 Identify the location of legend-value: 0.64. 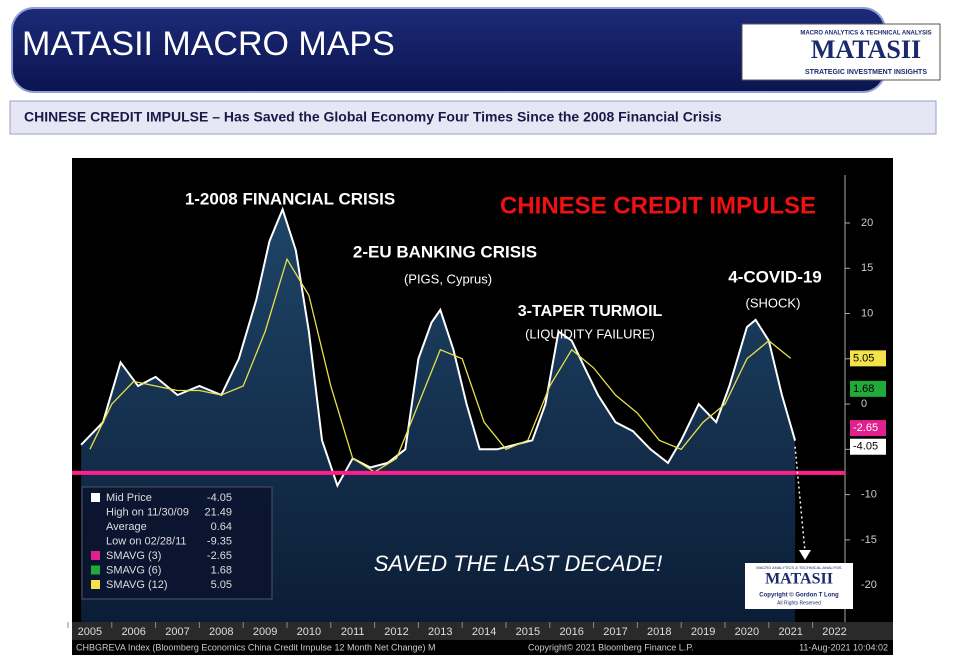
(221, 527).